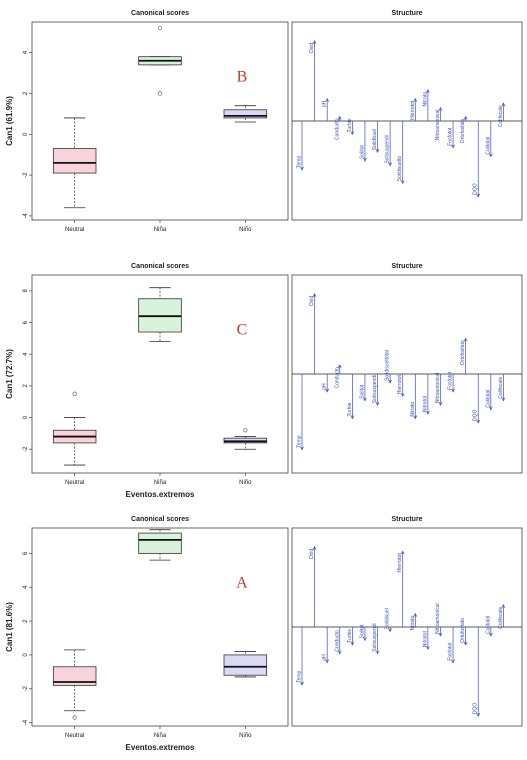  Describe the element at coordinates (350, 125) in the screenshot. I see `structure-variable-label: Turbie` at that location.